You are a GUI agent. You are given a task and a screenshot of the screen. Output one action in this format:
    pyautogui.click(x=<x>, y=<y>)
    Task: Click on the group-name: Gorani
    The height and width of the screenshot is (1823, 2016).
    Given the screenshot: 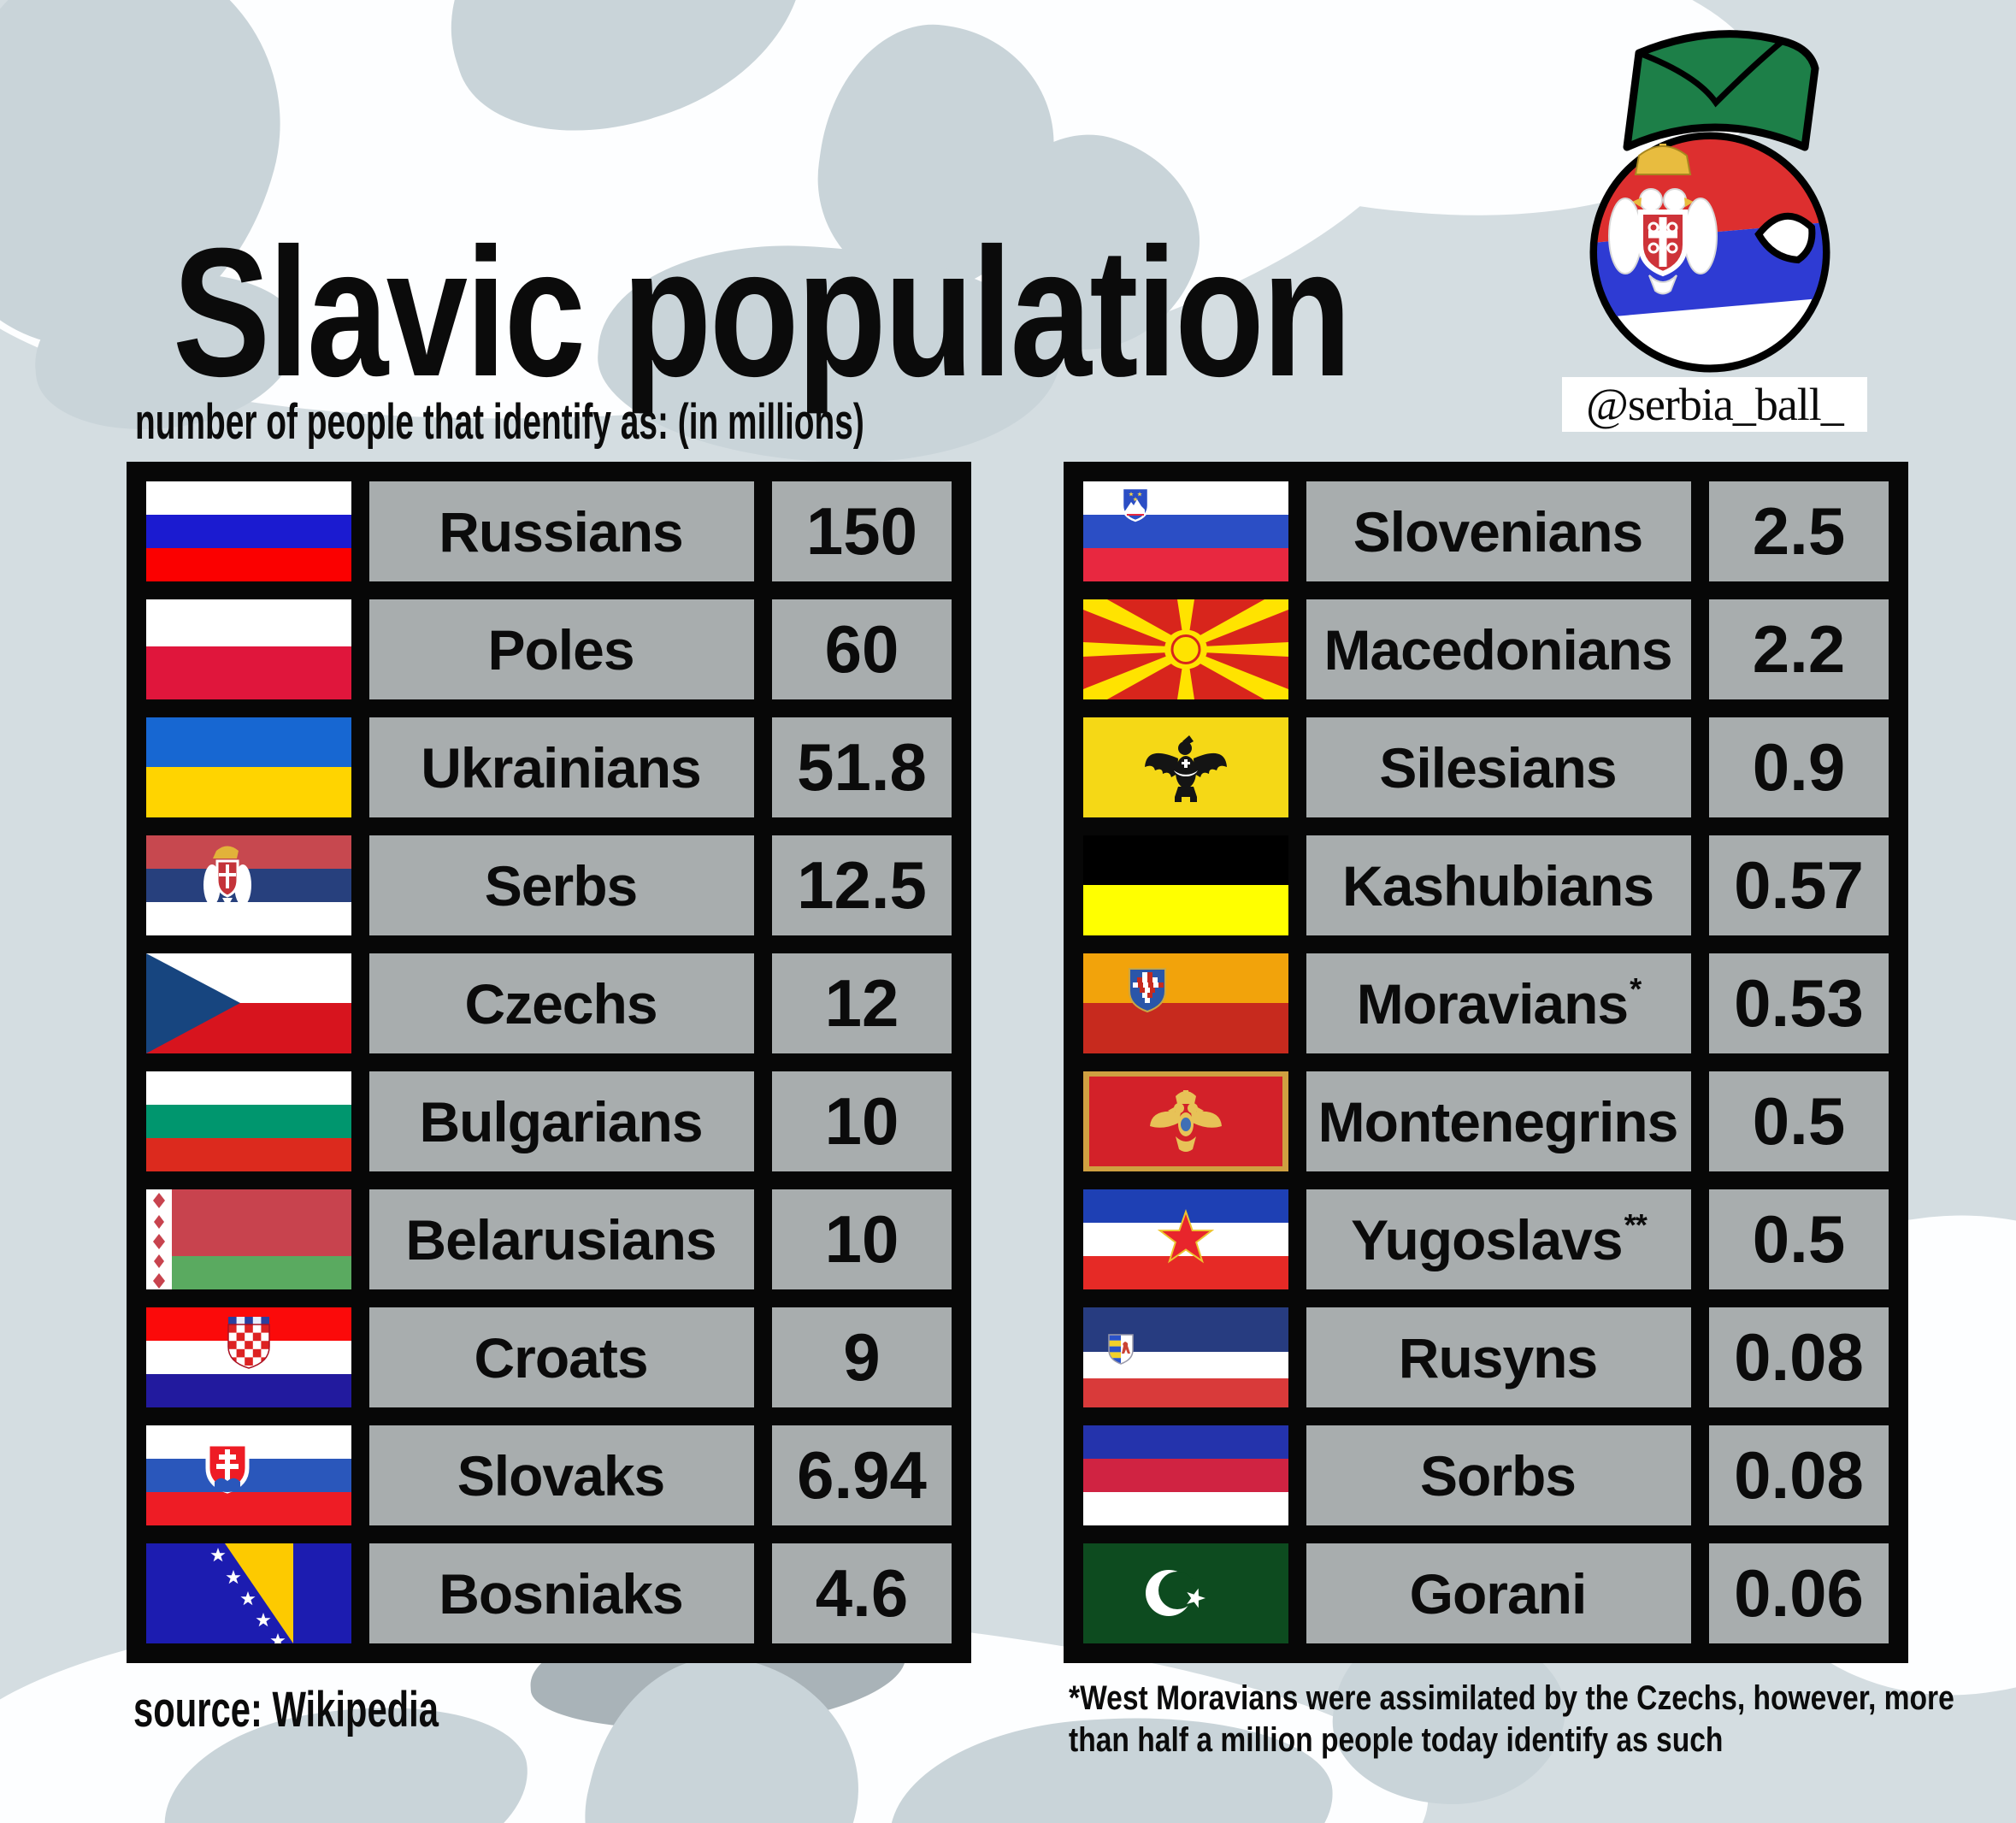 What is the action you would take?
    pyautogui.click(x=1498, y=1593)
    